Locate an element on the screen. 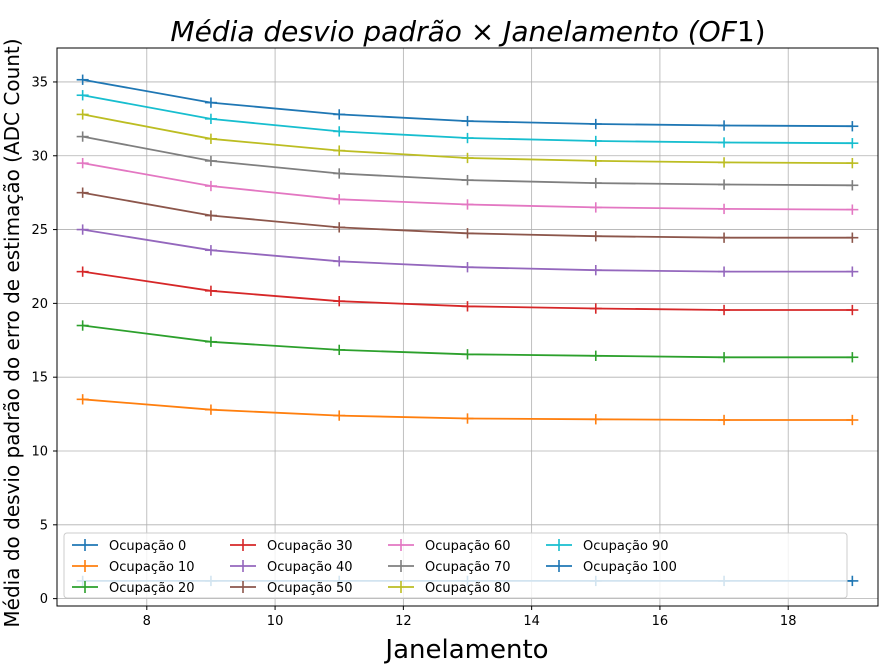 This screenshot has width=882, height=664. x-tick-label: 10 is located at coordinates (275, 621).